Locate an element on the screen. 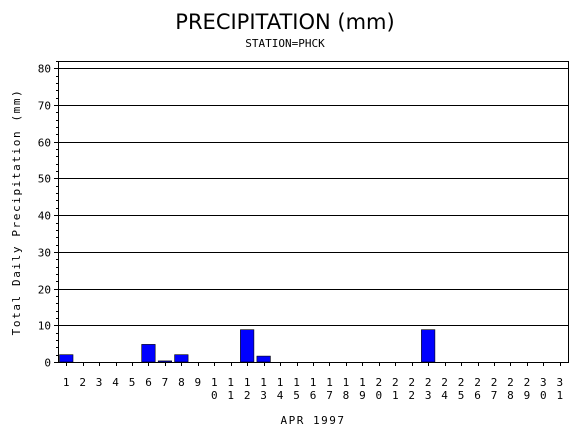 The width and height of the screenshot is (570, 430). x-tick-label: 8 is located at coordinates (181, 382).